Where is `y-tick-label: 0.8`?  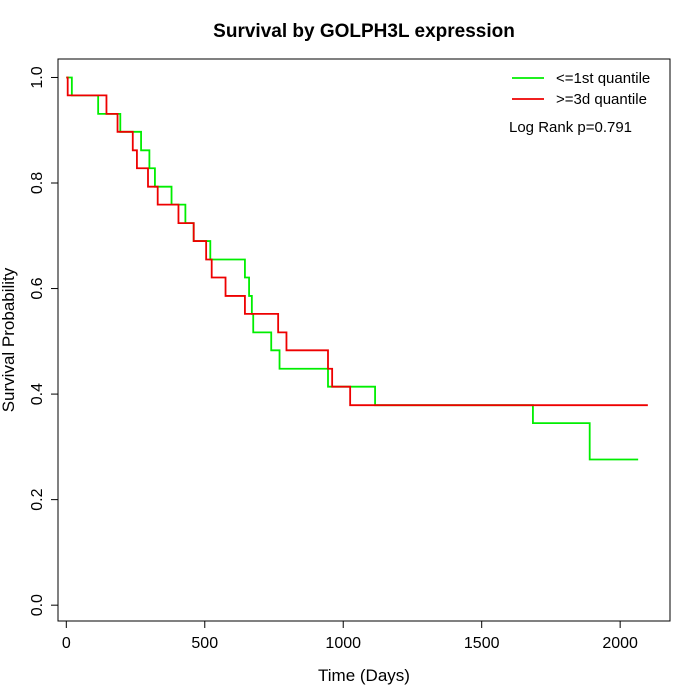 y-tick-label: 0.8 is located at coordinates (37, 183).